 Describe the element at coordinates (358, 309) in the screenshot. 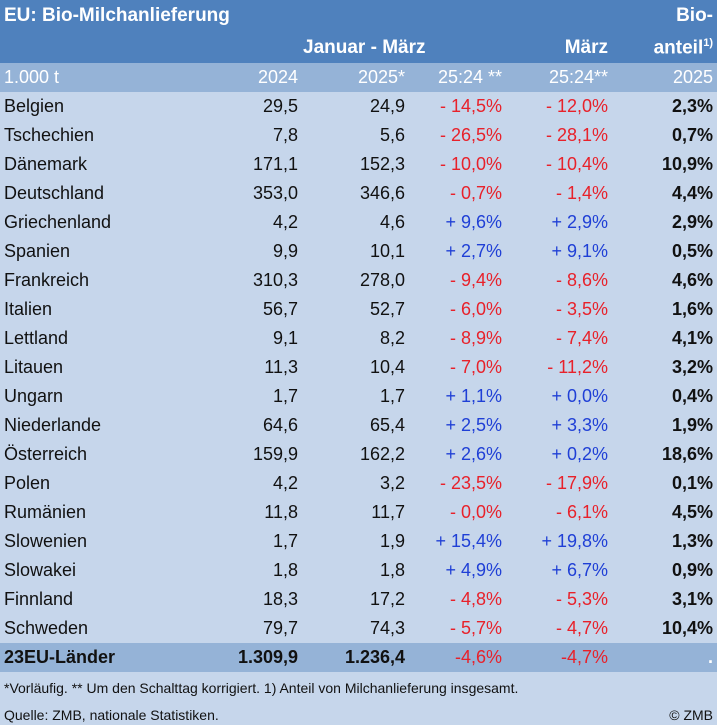

I see `table-row: Italien 56,7 52,7 - 6,0% - 3,5% 1,6%` at that location.